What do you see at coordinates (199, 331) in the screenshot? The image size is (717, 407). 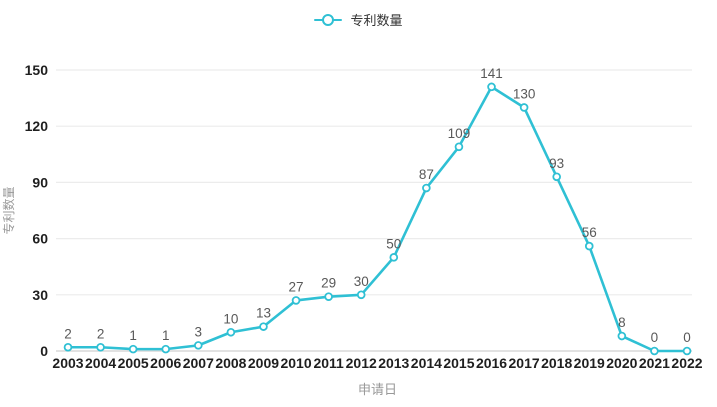 I see `data-point-label: 3` at bounding box center [199, 331].